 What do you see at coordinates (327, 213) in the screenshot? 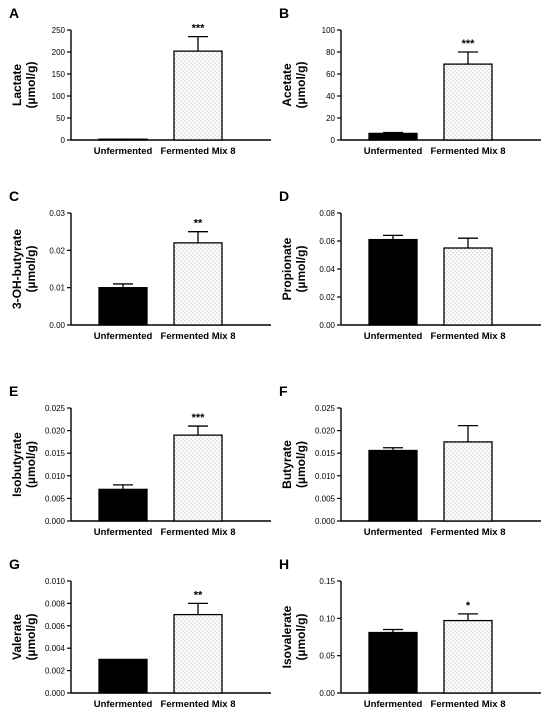
I see `y-tick-label: 0.08` at bounding box center [327, 213].